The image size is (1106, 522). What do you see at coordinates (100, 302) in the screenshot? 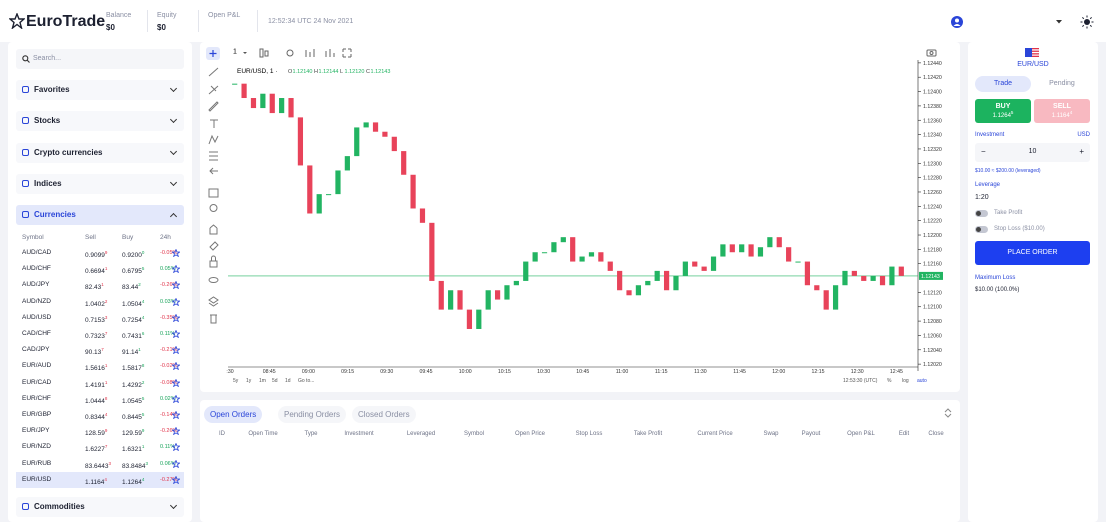
I see `currency-row: AUD/NZD 1.04022 1.05044 0.03%` at bounding box center [100, 302].